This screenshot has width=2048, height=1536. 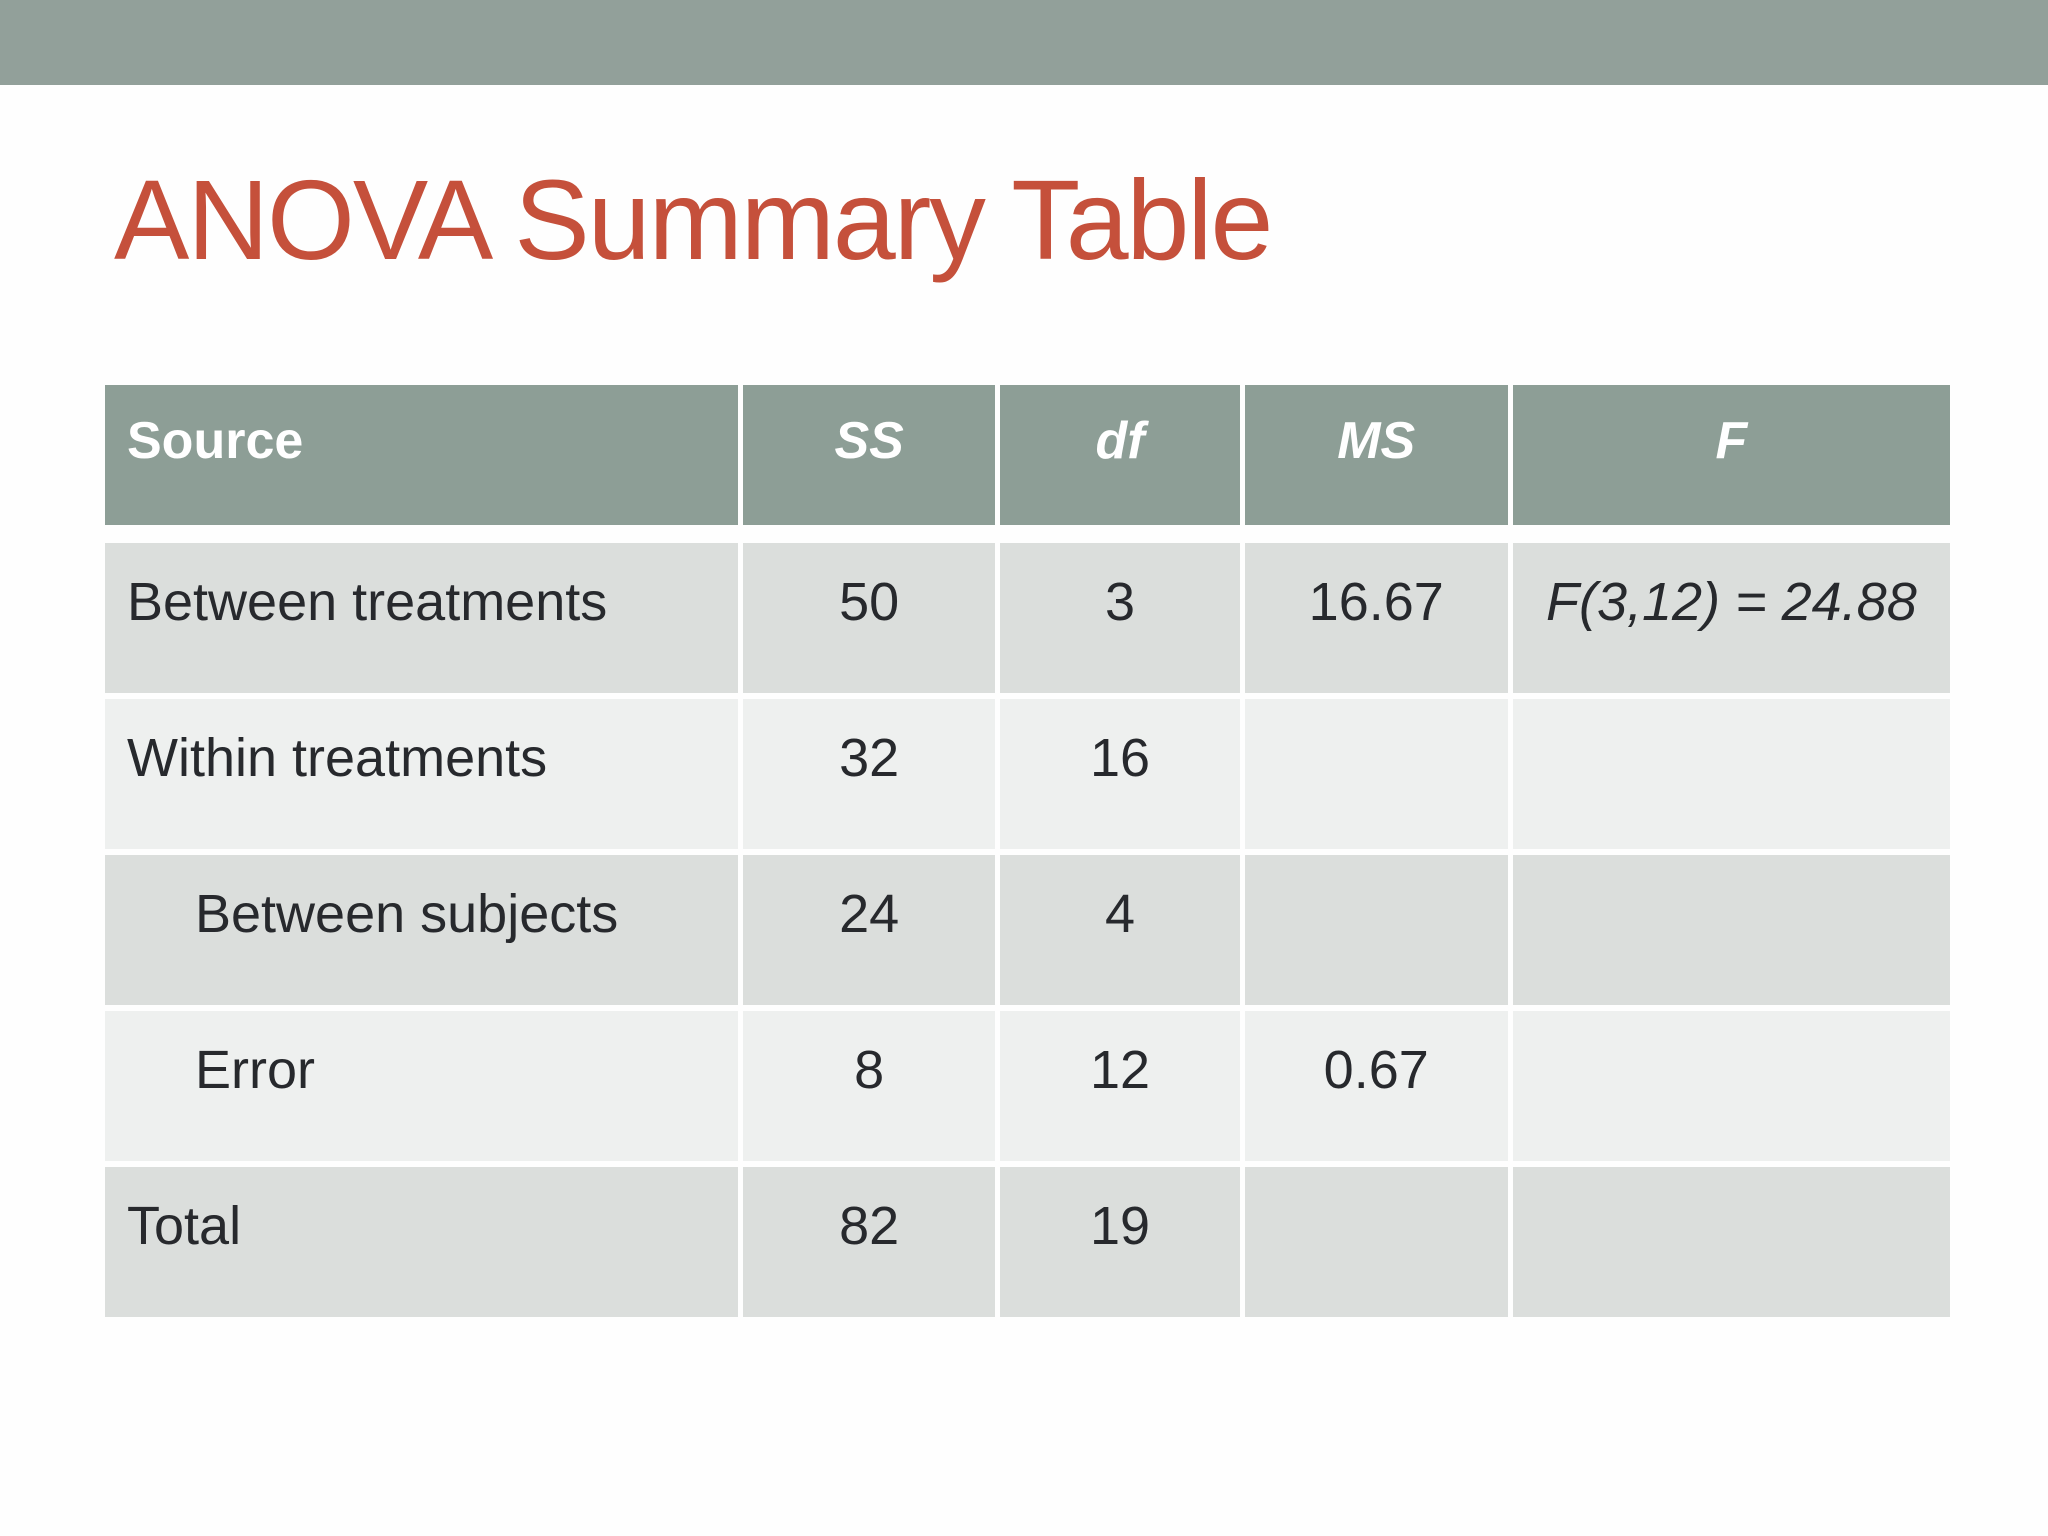 I want to click on cell-source: Within treatments, so click(x=422, y=774).